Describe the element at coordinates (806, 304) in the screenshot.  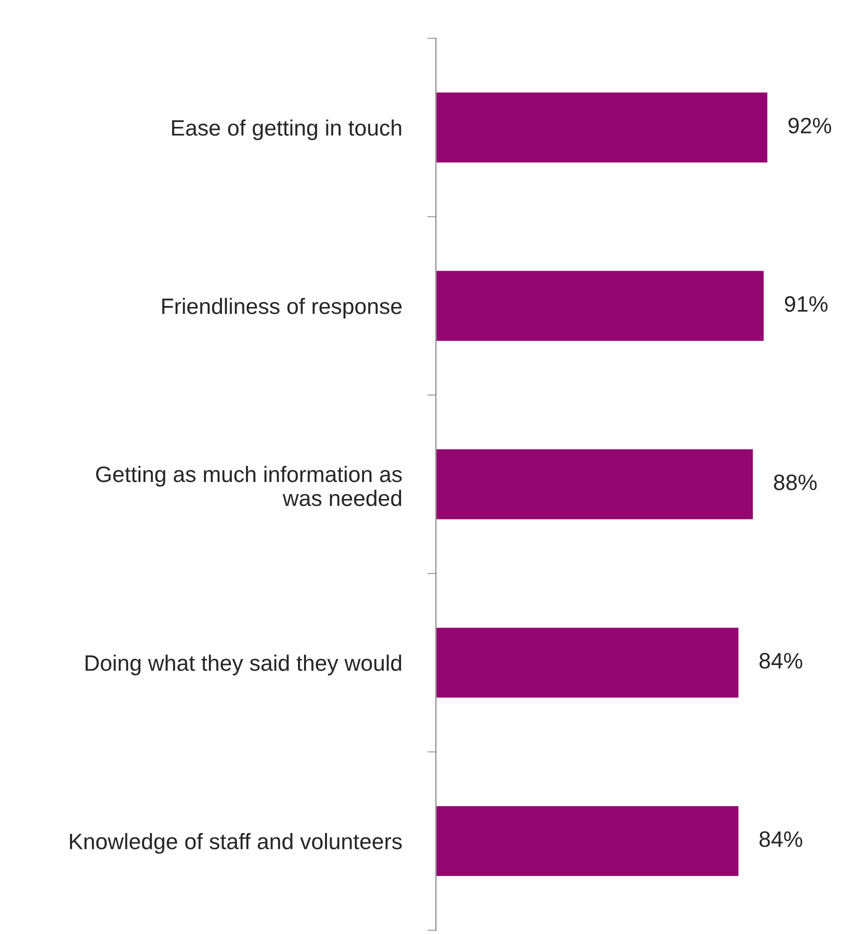
I see `data-label: 91%` at that location.